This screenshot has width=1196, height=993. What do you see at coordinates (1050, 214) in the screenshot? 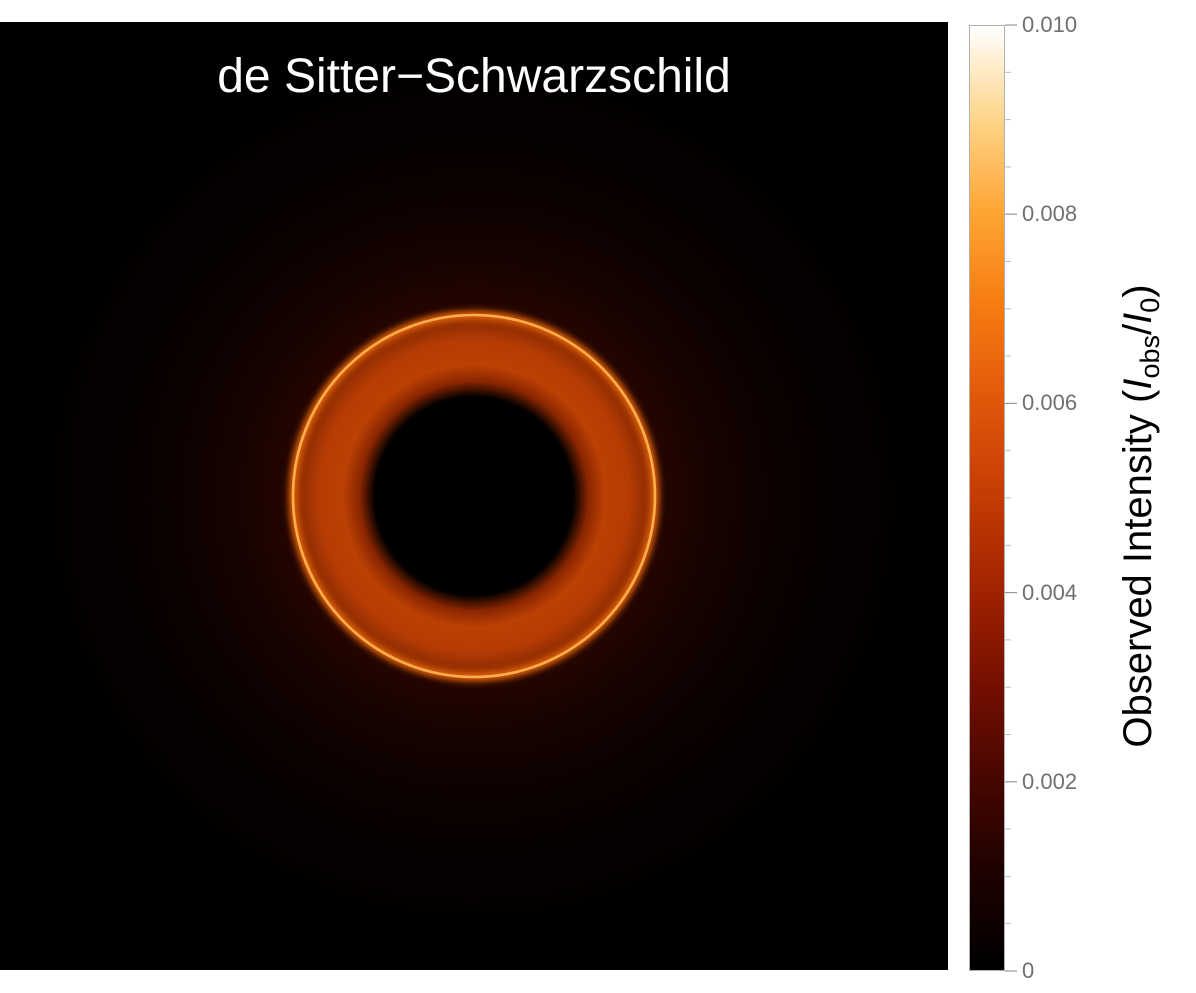
I see `colorbar-tick-label: 0.008` at bounding box center [1050, 214].